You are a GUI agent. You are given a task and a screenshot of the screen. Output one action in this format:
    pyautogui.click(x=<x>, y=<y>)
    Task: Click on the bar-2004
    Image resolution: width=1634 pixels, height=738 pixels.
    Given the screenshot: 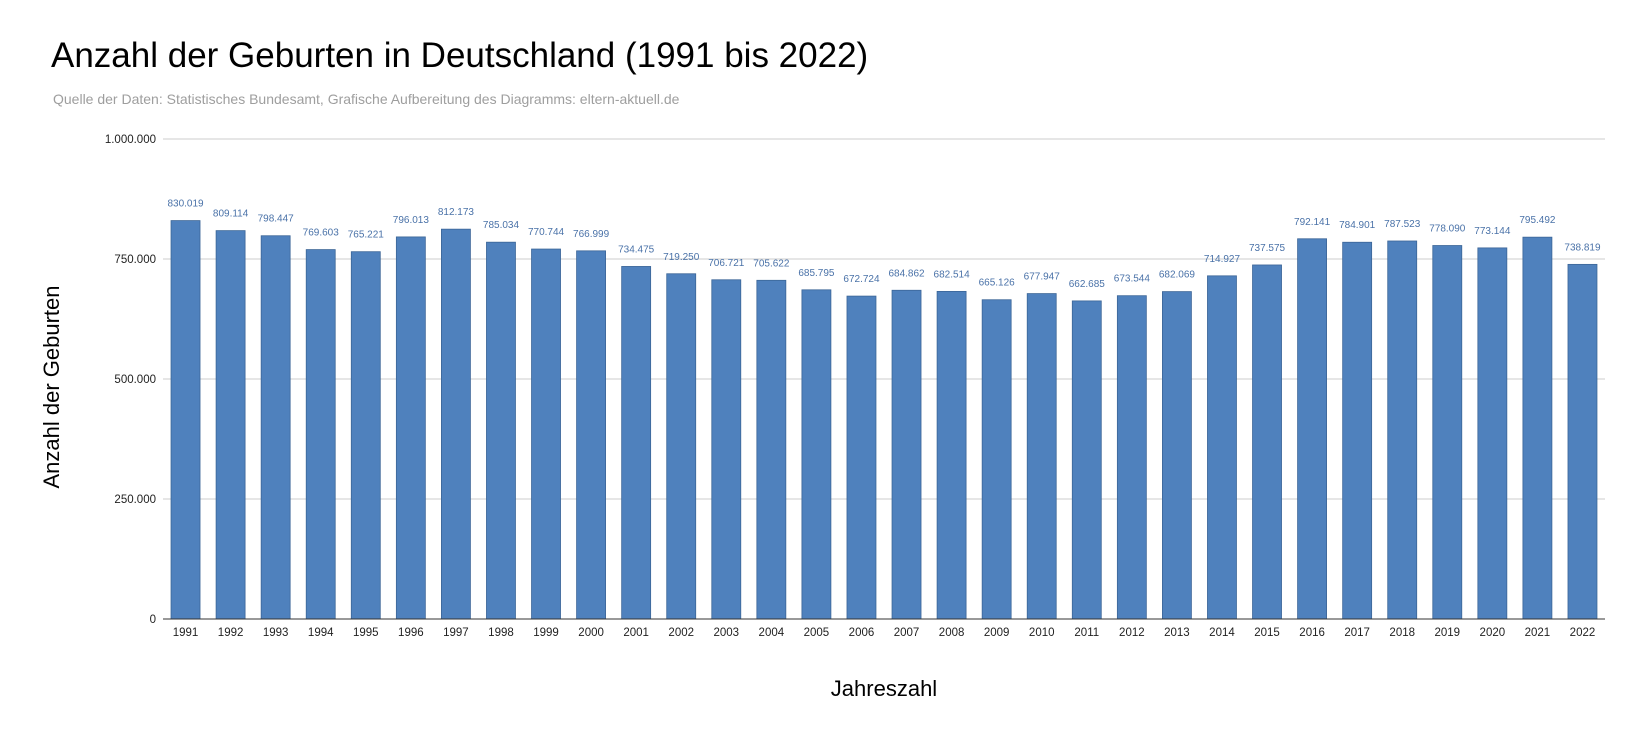 What is the action you would take?
    pyautogui.click(x=771, y=449)
    